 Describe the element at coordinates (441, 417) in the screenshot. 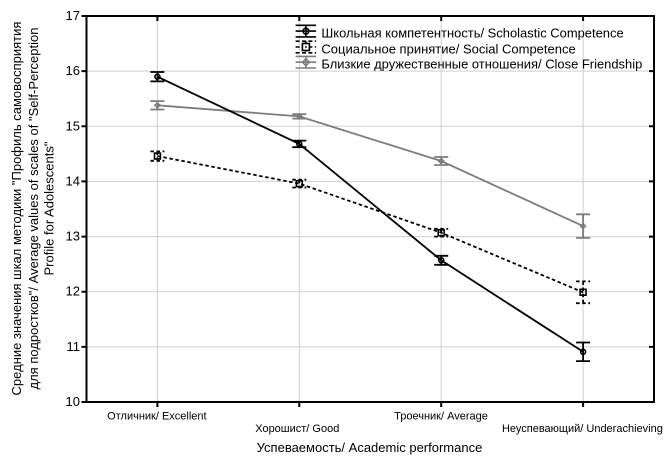

I see `svg-text: Троечник/ Average` at that location.